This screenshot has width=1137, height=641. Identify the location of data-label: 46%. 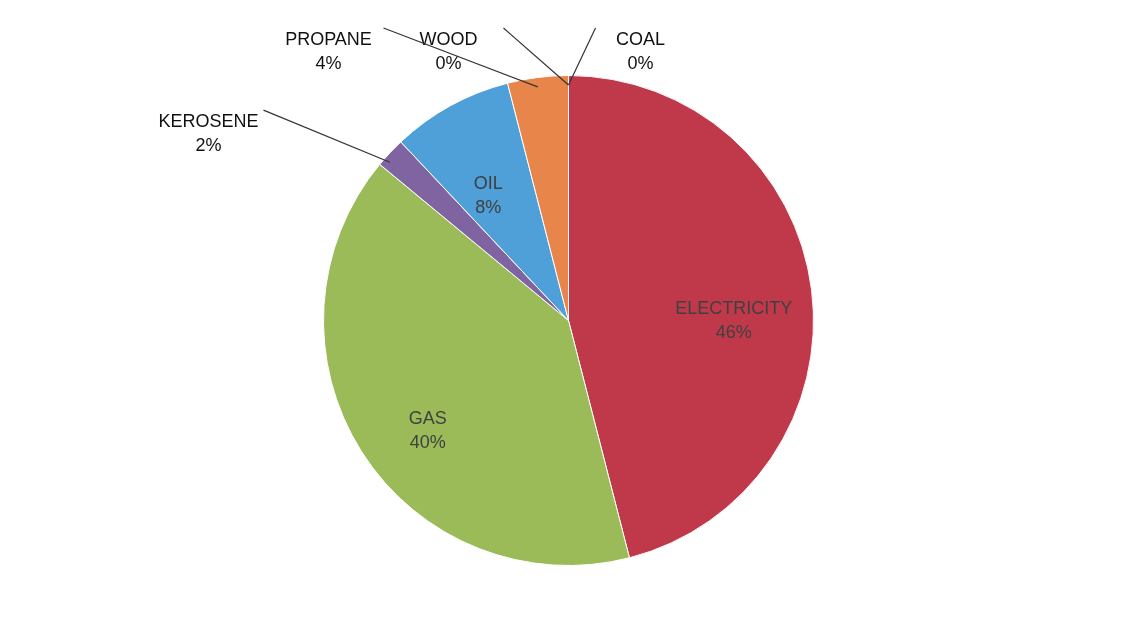
(733, 332).